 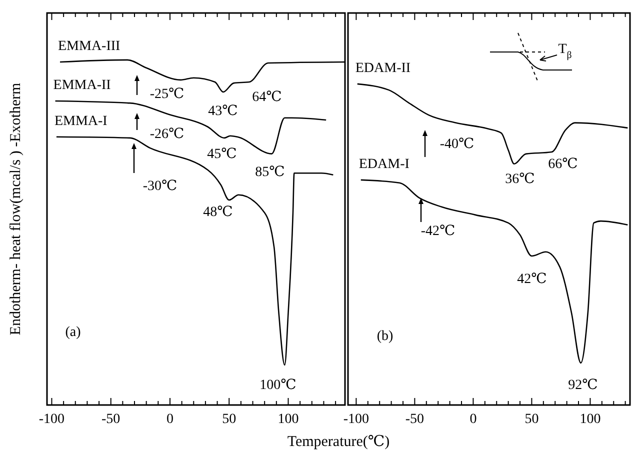 What do you see at coordinates (82, 85) in the screenshot?
I see `legend-label: EMMA-II` at bounding box center [82, 85].